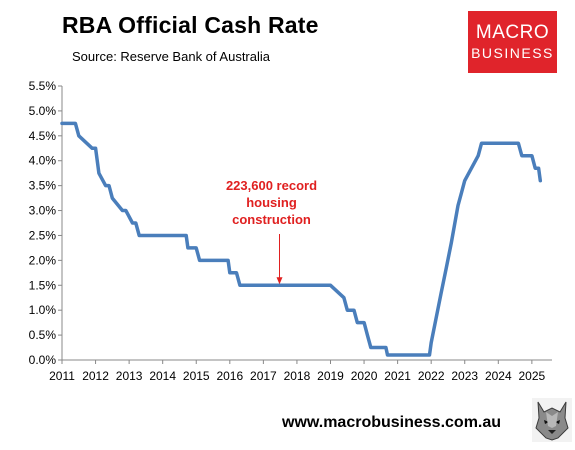 The width and height of the screenshot is (575, 450). What do you see at coordinates (364, 376) in the screenshot?
I see `x-tick-label: 2020` at bounding box center [364, 376].